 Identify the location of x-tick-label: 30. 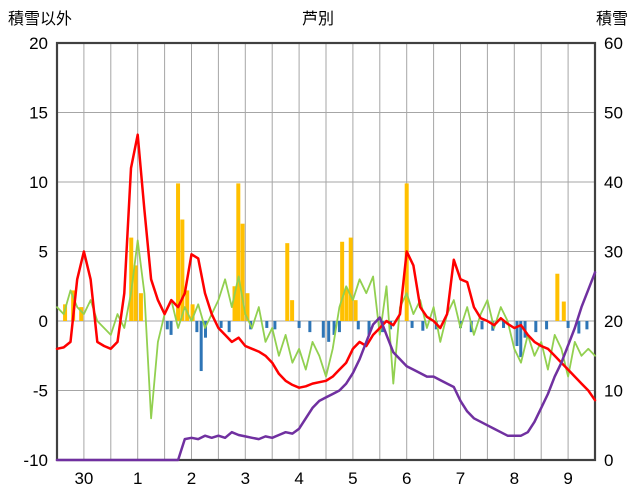
(83, 478).